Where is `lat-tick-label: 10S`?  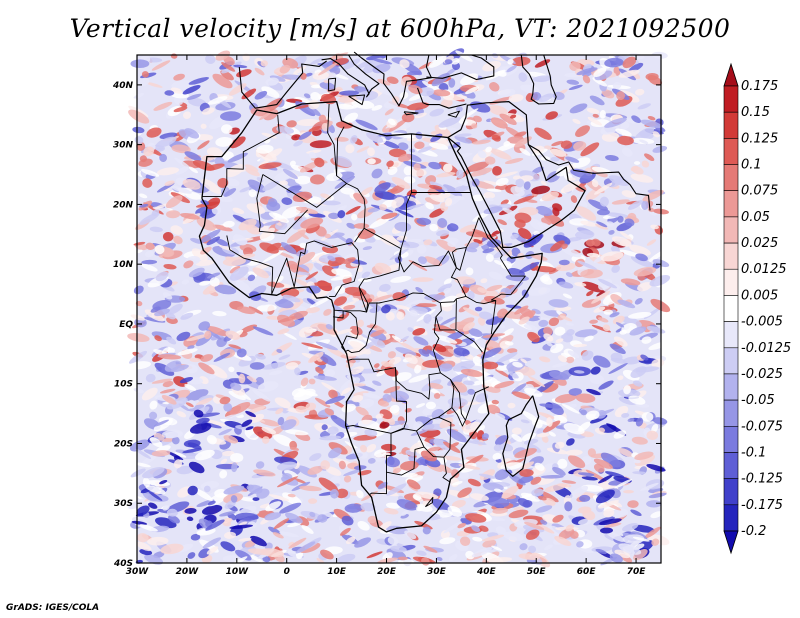
lat-tick-label: 10S is located at coordinates (123, 385).